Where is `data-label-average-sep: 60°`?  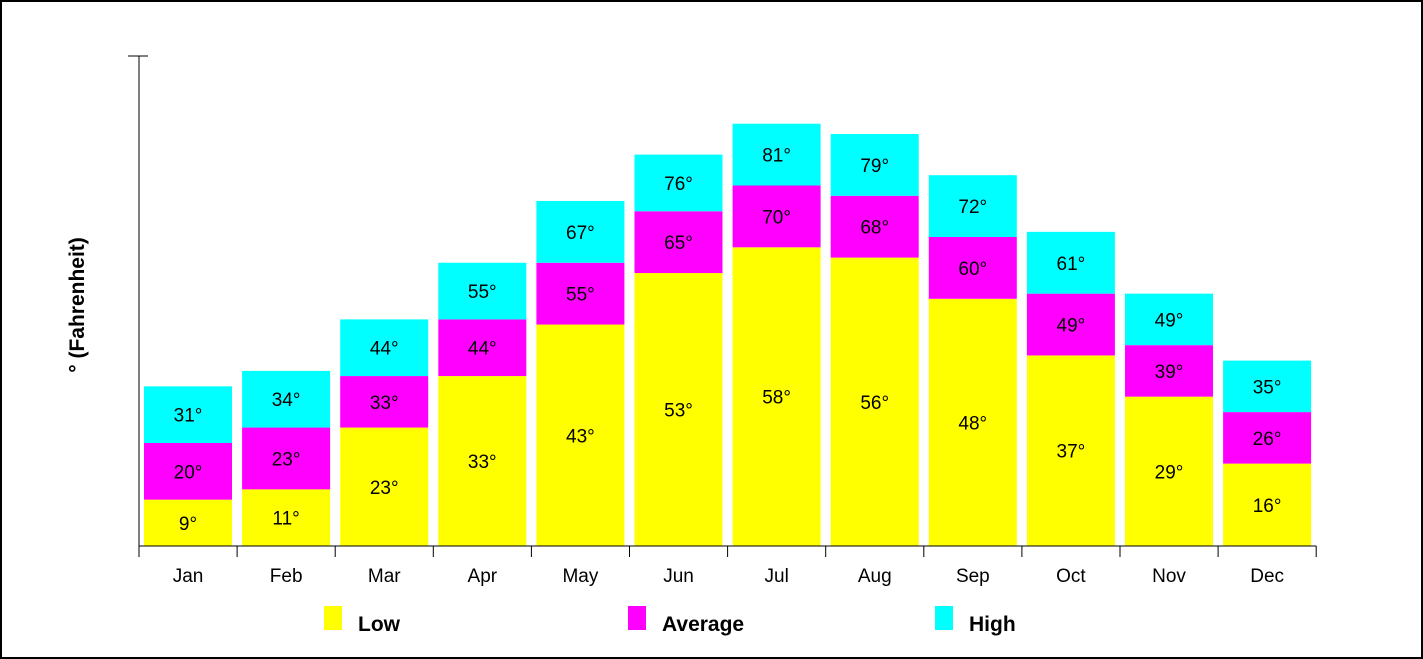 data-label-average-sep: 60° is located at coordinates (972, 269).